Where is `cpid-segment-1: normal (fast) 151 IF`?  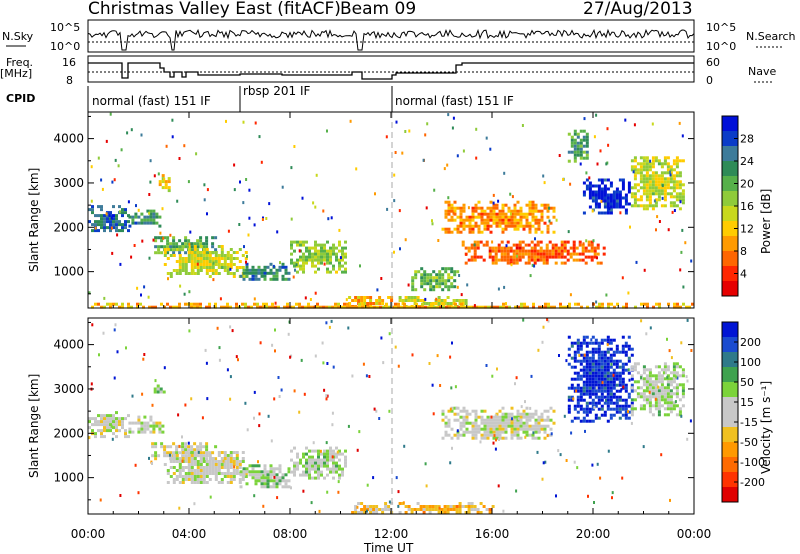 cpid-segment-1: normal (fast) 151 IF is located at coordinates (151, 101).